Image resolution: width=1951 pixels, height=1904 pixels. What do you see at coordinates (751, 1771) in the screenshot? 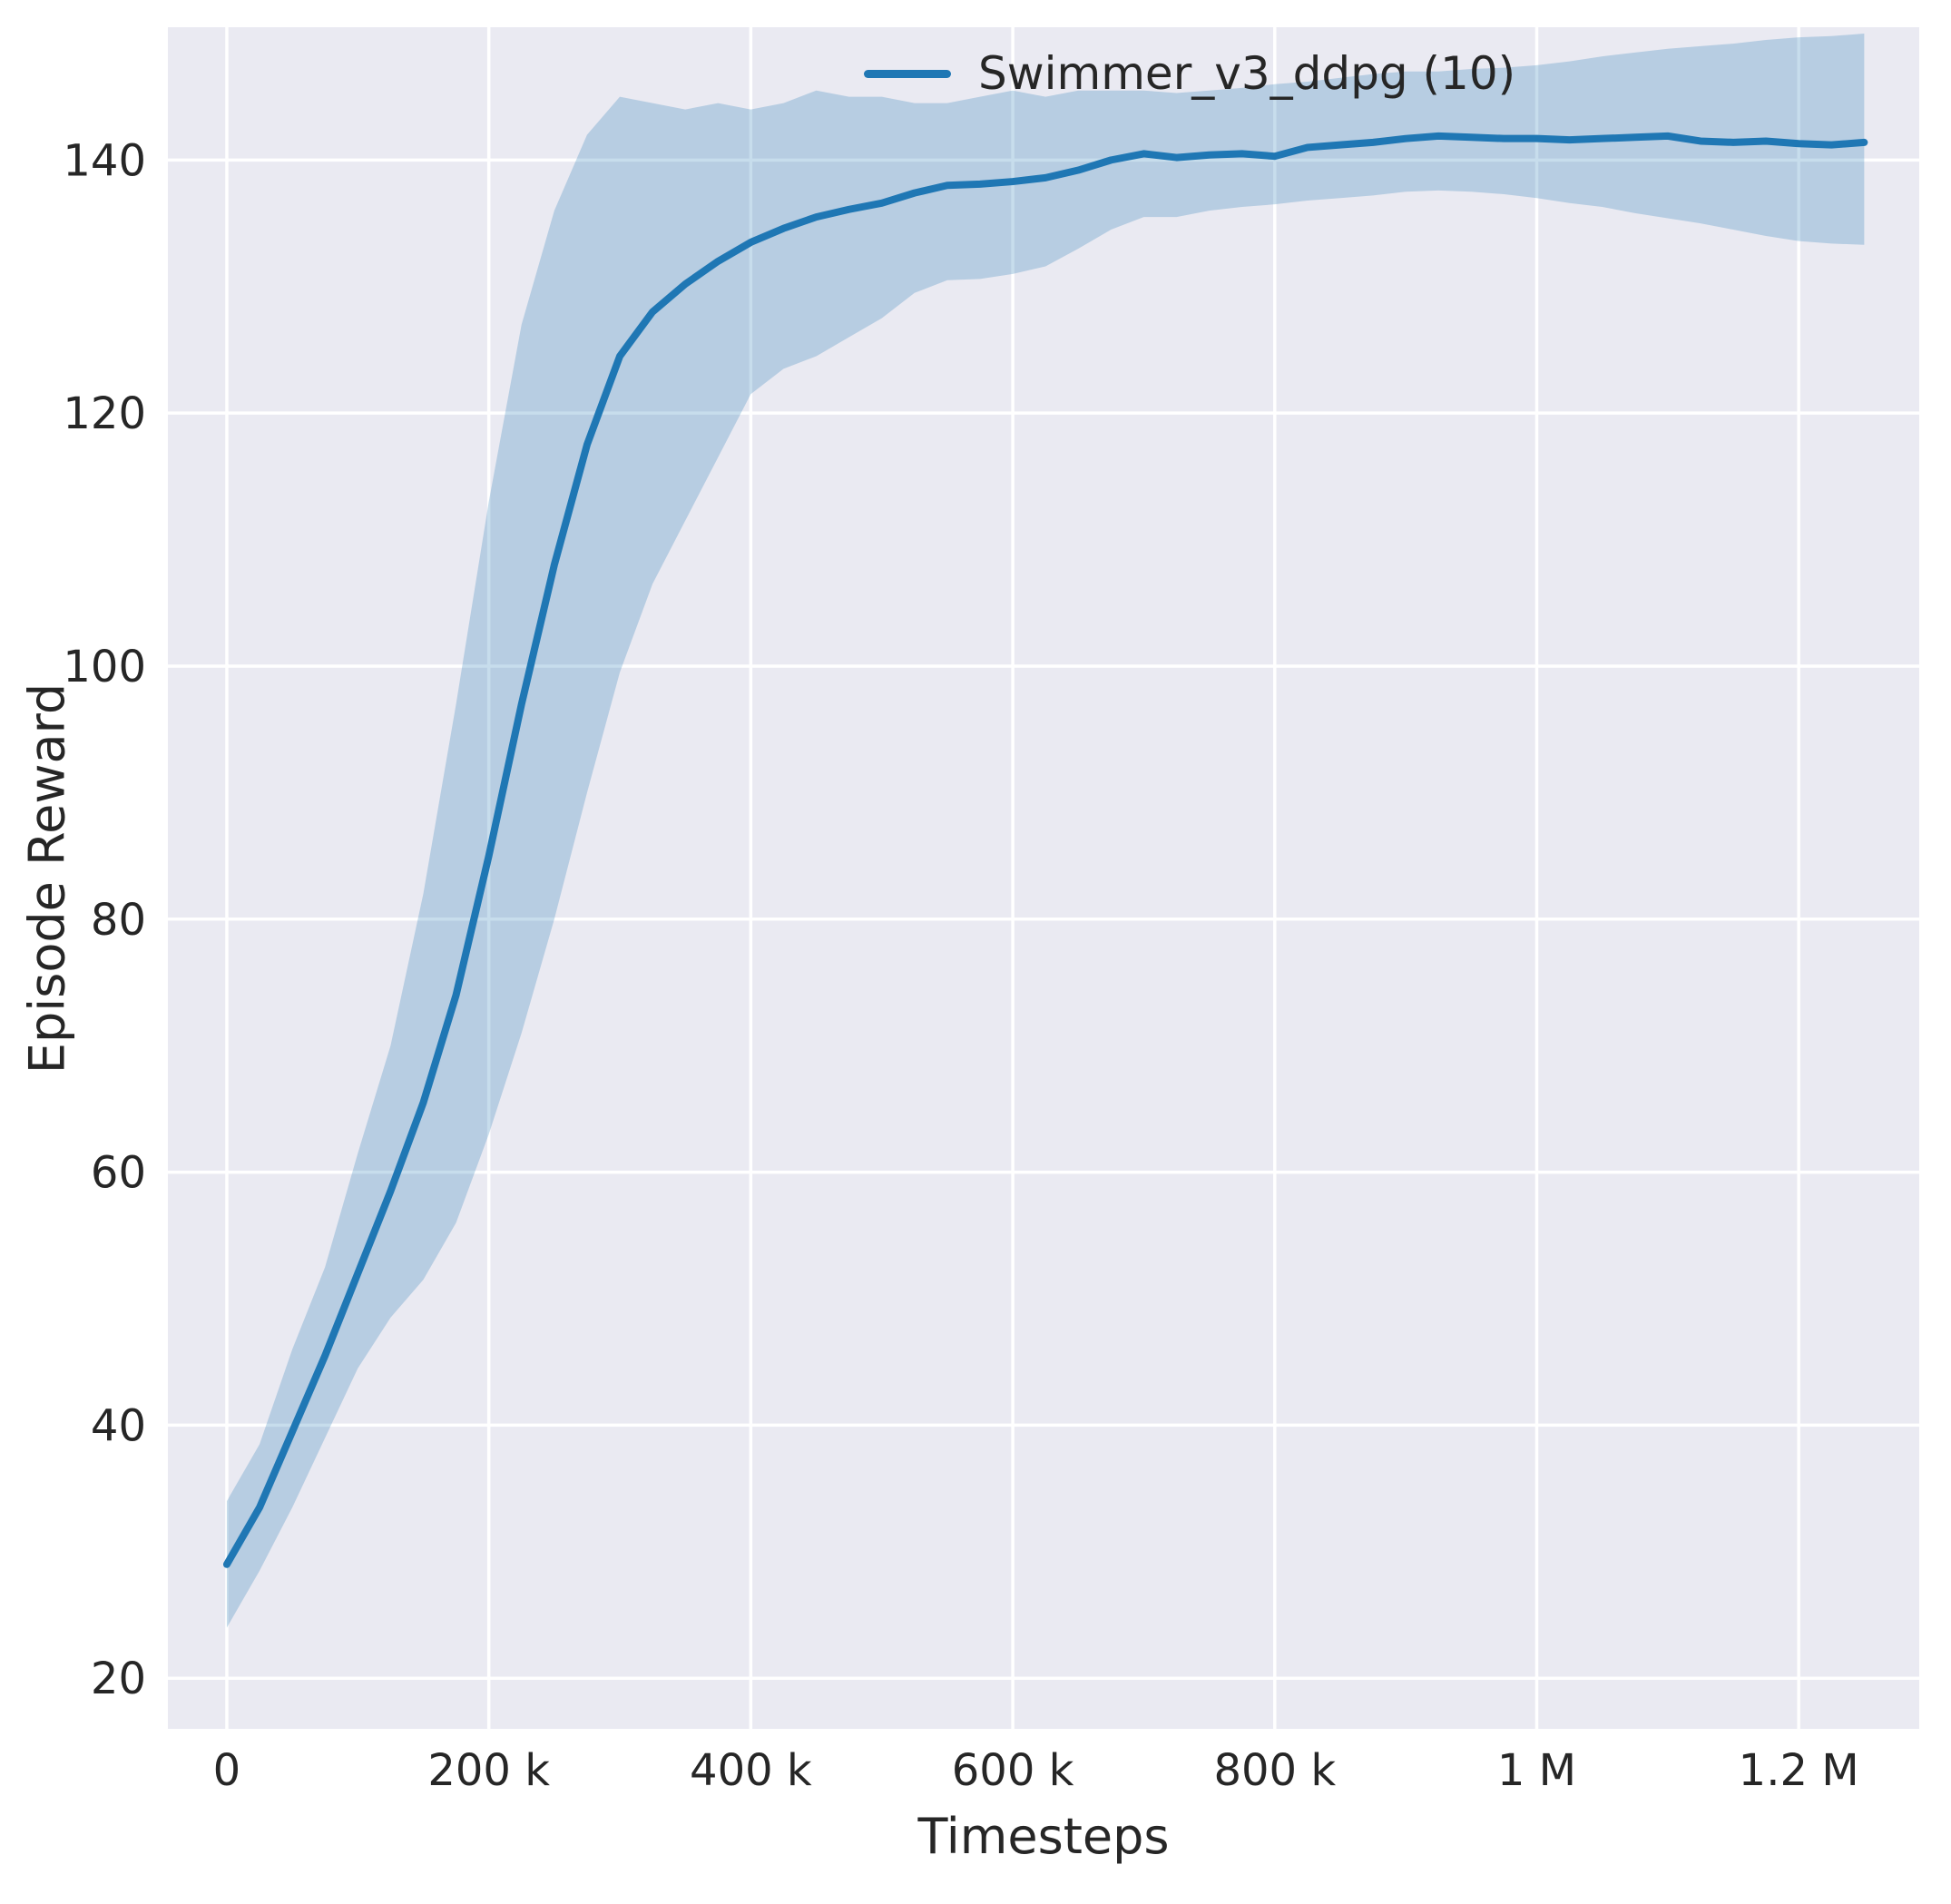
I see `x-tick-label: 400 k` at bounding box center [751, 1771].